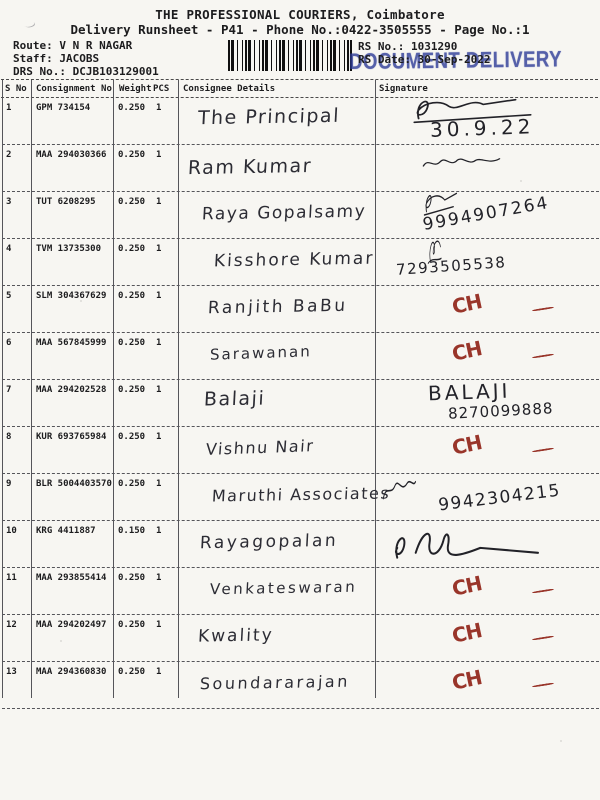  I want to click on consignee-handwritten-name: Sarawanan, so click(260, 353).